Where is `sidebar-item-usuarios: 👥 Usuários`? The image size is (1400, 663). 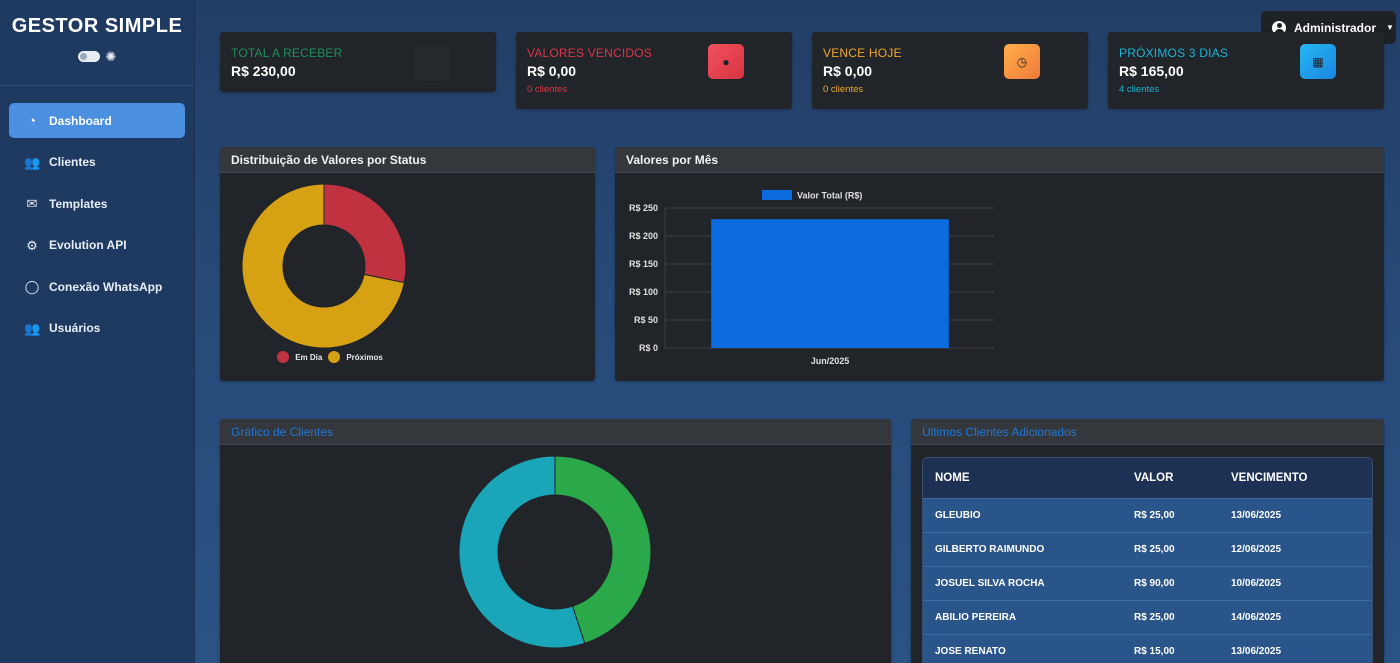 sidebar-item-usuarios: 👥 Usuários is located at coordinates (97, 328).